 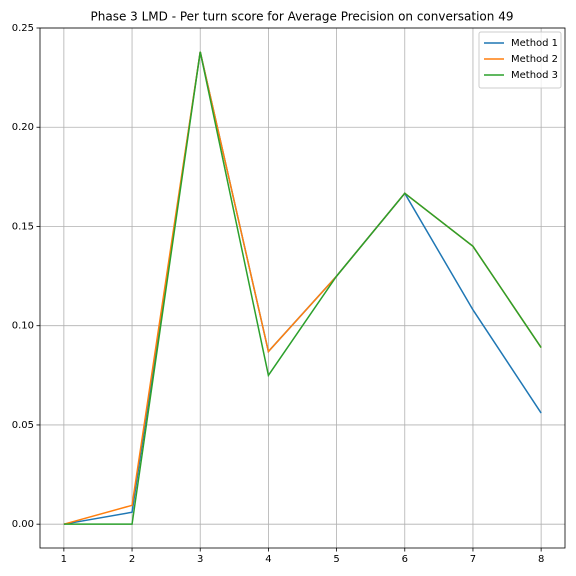 I want to click on y-tick-label: 0.05, so click(x=23, y=425).